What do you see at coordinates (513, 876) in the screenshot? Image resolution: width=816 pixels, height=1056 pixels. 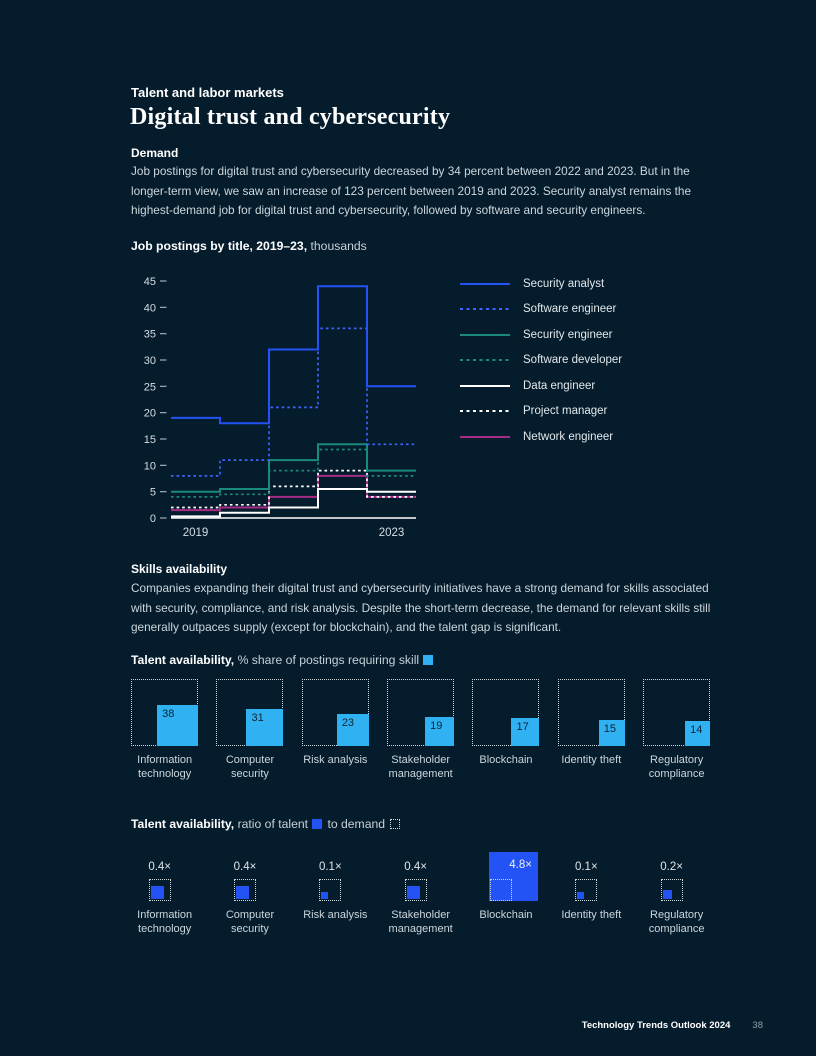 I see `talent-square: 4.8×` at bounding box center [513, 876].